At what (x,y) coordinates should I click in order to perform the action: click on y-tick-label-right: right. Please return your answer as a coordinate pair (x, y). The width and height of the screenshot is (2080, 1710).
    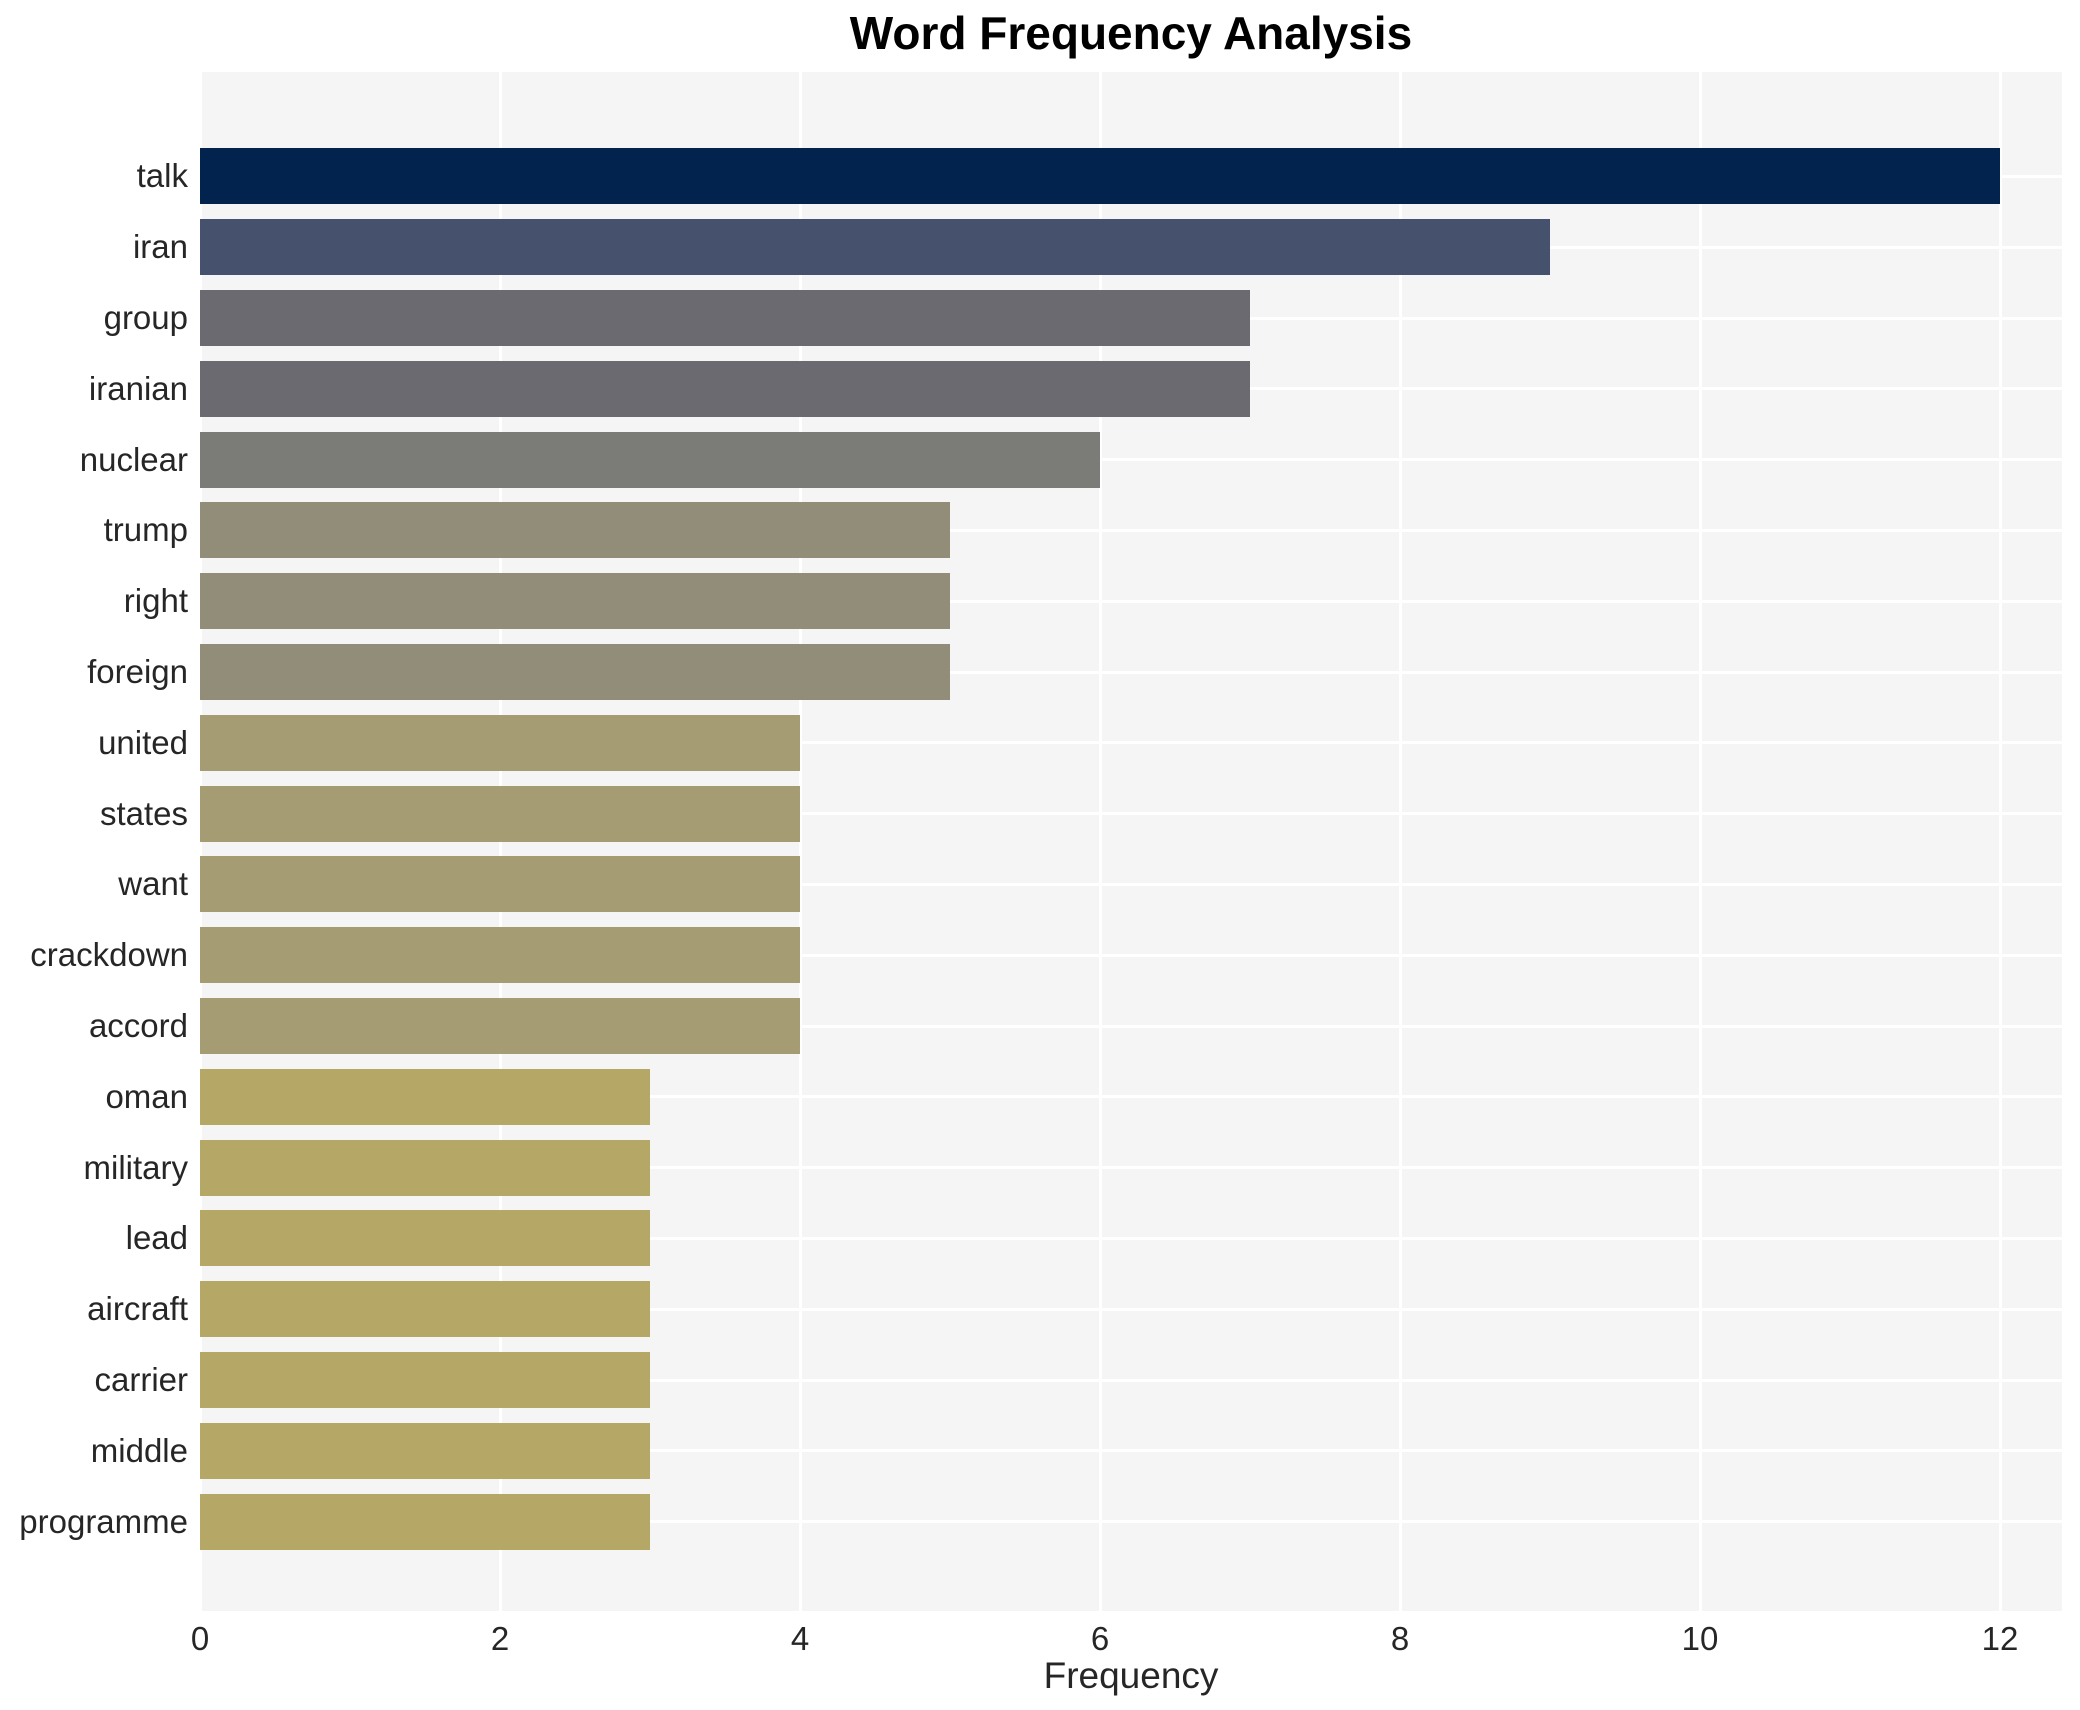
    Looking at the image, I should click on (155, 601).